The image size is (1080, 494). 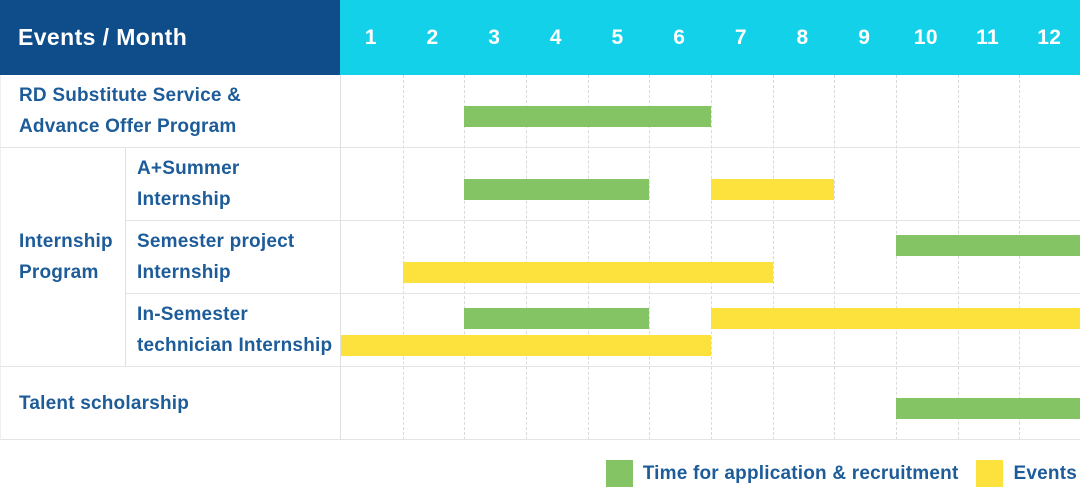 What do you see at coordinates (170, 403) in the screenshot?
I see `row-label-talent-scholarship: Talent scholarship` at bounding box center [170, 403].